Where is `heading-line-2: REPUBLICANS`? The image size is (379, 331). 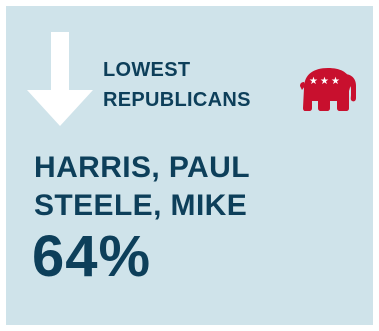
heading-line-2: REPUBLICANS is located at coordinates (177, 100).